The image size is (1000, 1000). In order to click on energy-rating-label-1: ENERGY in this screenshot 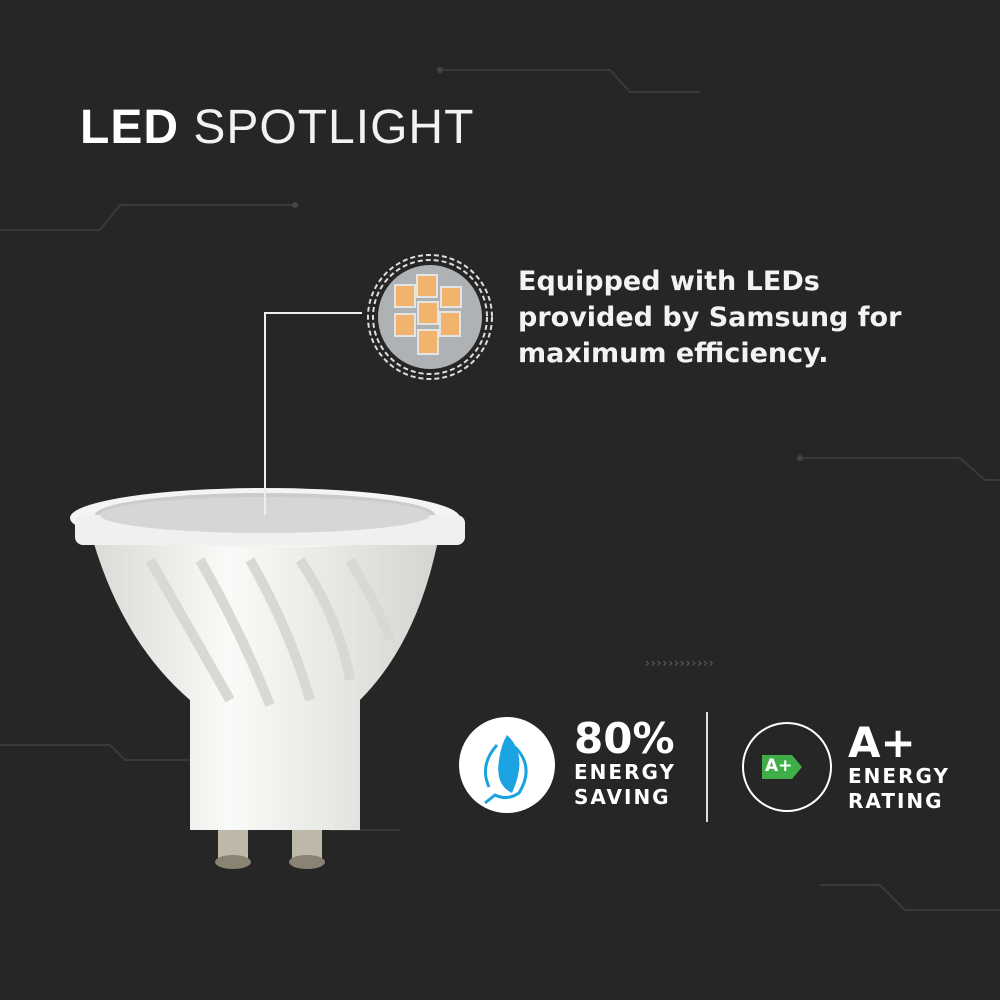, I will do `click(899, 776)`.